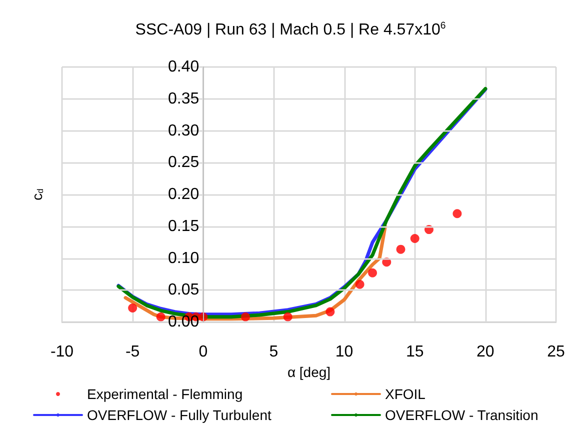  What do you see at coordinates (556, 352) in the screenshot?
I see `x-tick-label: 25` at bounding box center [556, 352].